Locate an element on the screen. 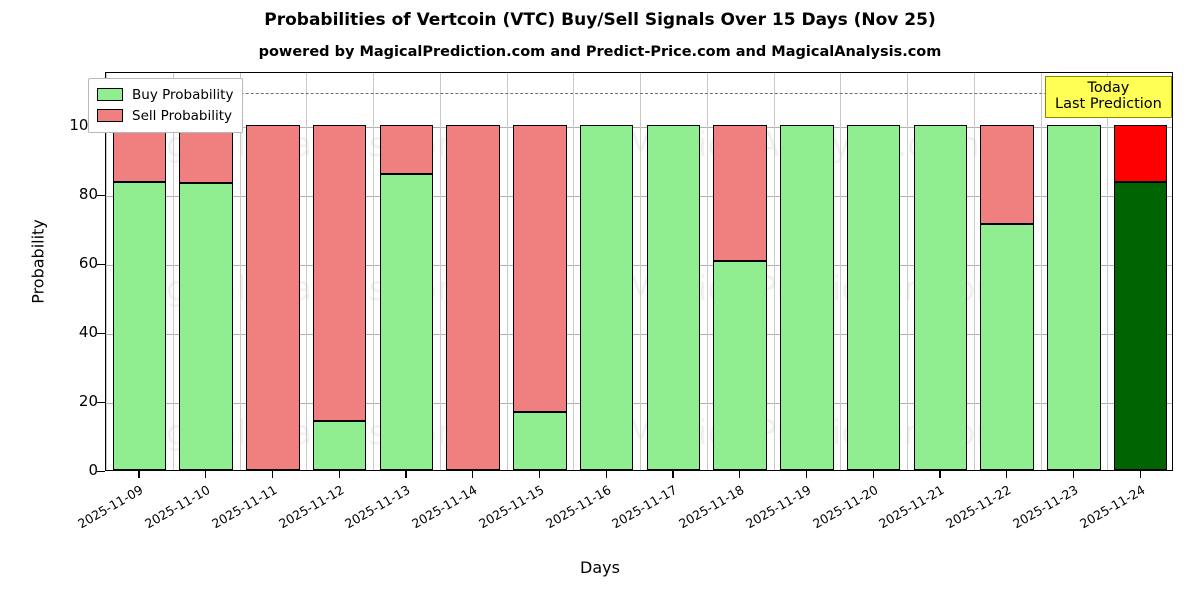  reference-line is located at coordinates (639, 93).